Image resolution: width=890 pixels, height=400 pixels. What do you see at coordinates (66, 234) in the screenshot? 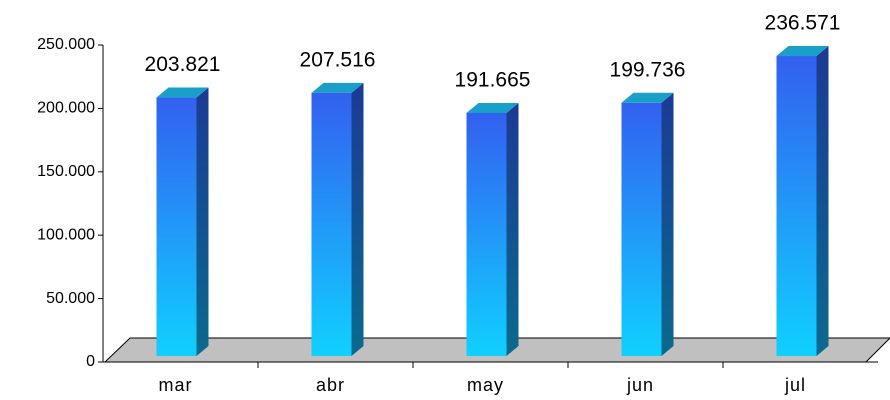
I see `y-tick-label: 100.000` at bounding box center [66, 234].